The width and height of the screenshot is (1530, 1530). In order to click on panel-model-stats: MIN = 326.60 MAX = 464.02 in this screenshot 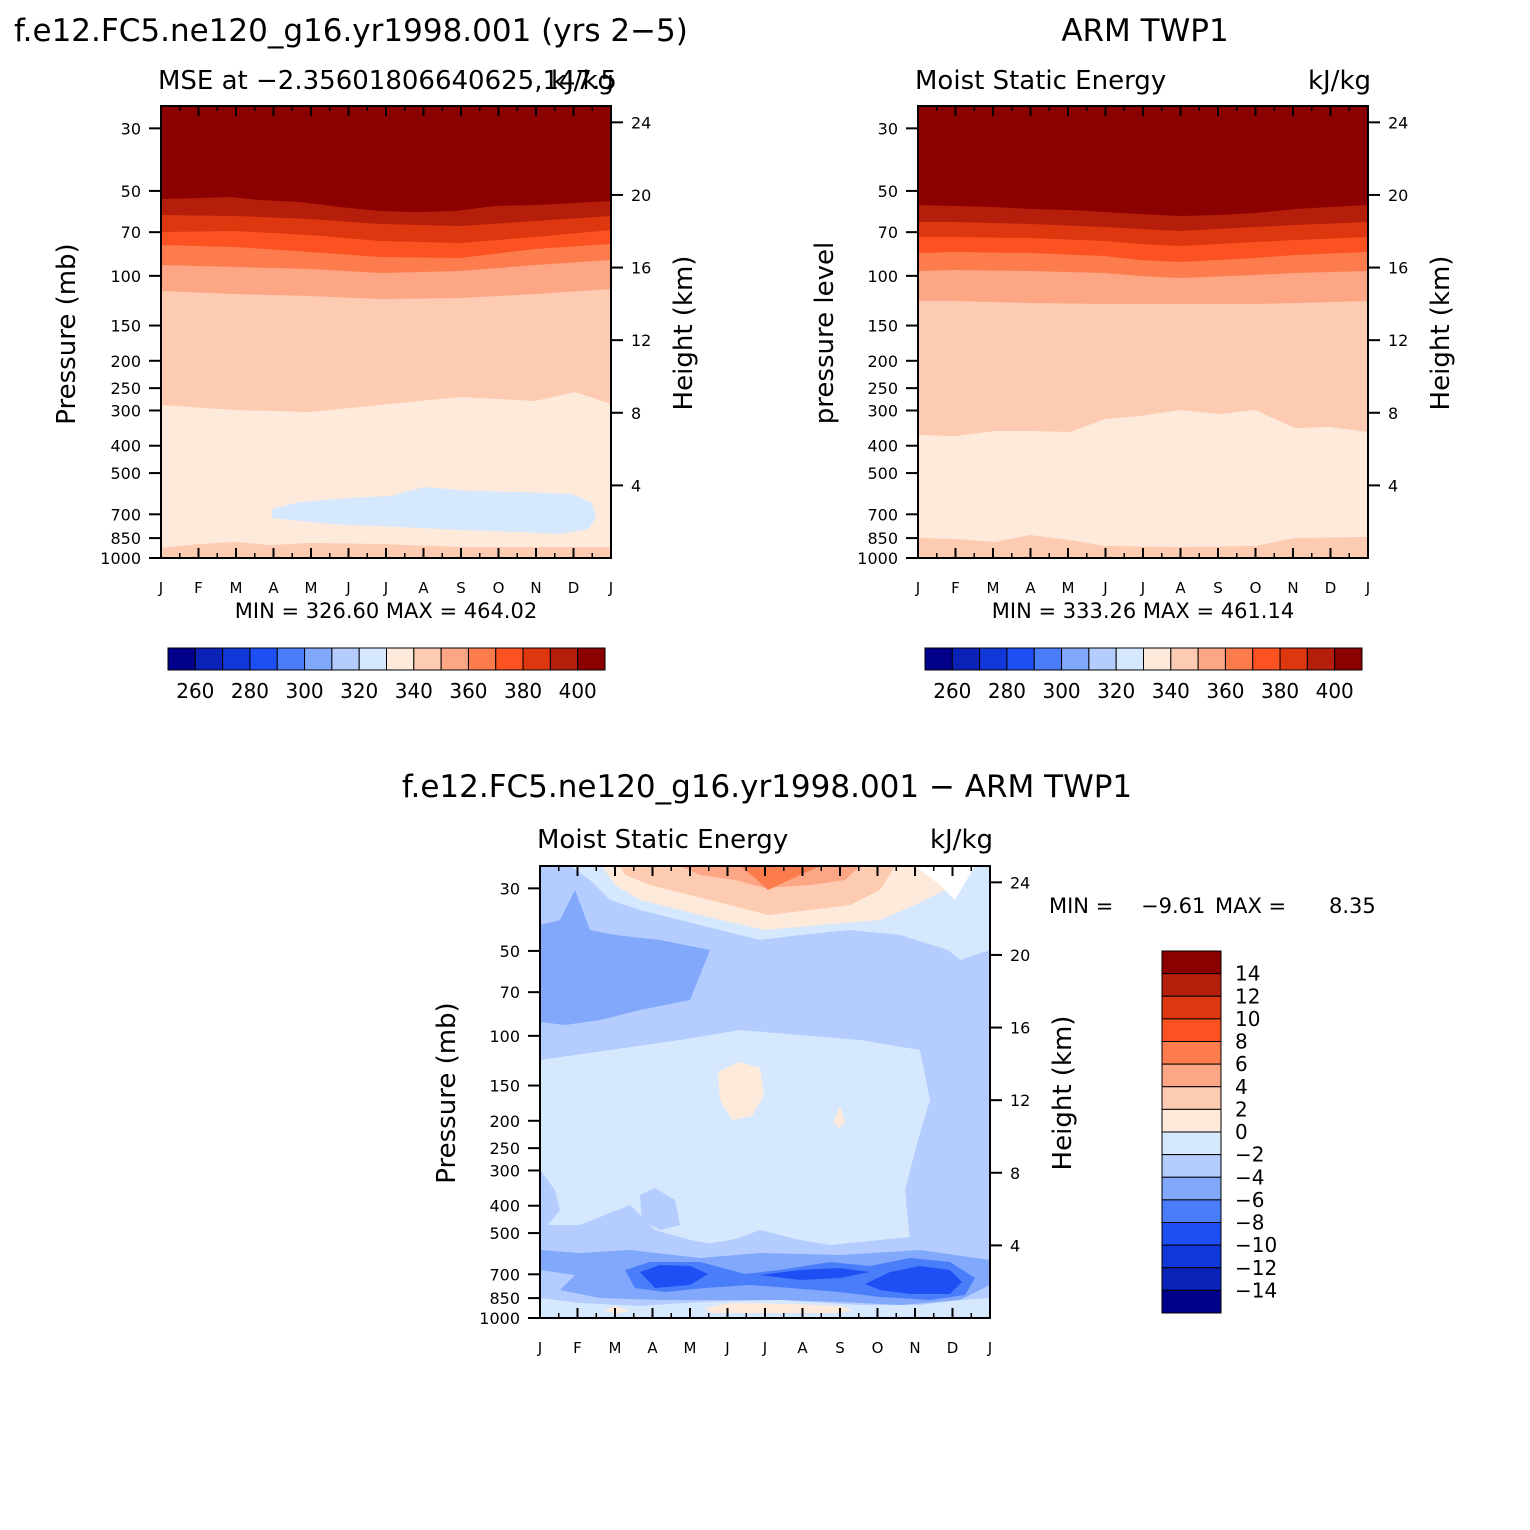, I will do `click(386, 611)`.